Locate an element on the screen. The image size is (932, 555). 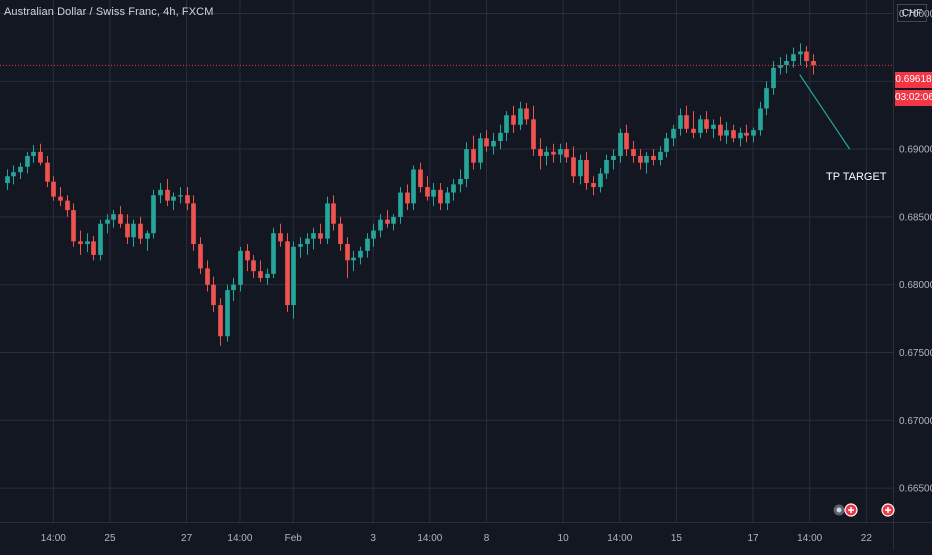
bar-countdown-tag: 03:02:06 is located at coordinates (913, 98).